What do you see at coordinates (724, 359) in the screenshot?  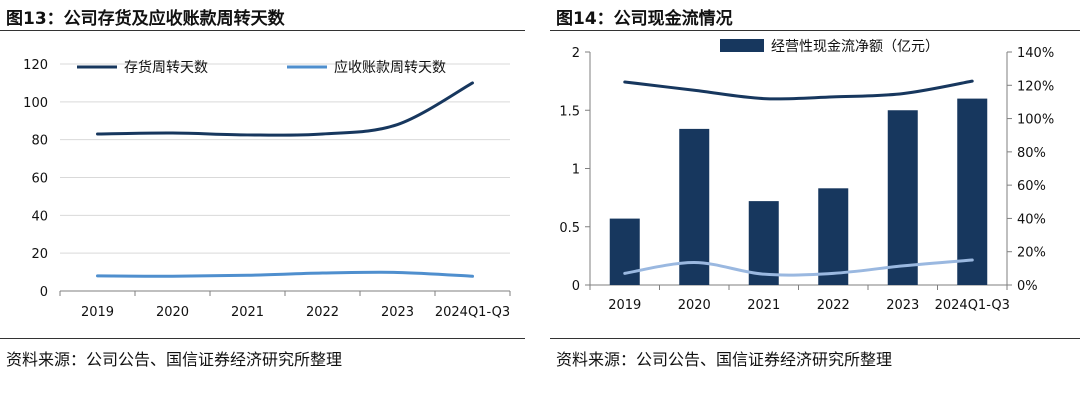 I see `figure-14-source: 资料来源：公司公告、国信证券经济研究所整理` at bounding box center [724, 359].